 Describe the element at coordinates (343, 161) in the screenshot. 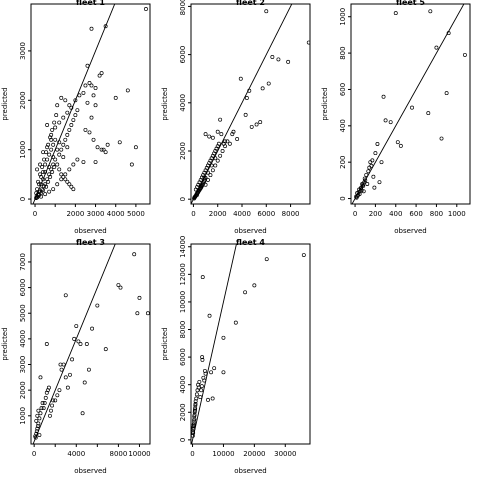

I see `y-tick-label: 200` at that location.